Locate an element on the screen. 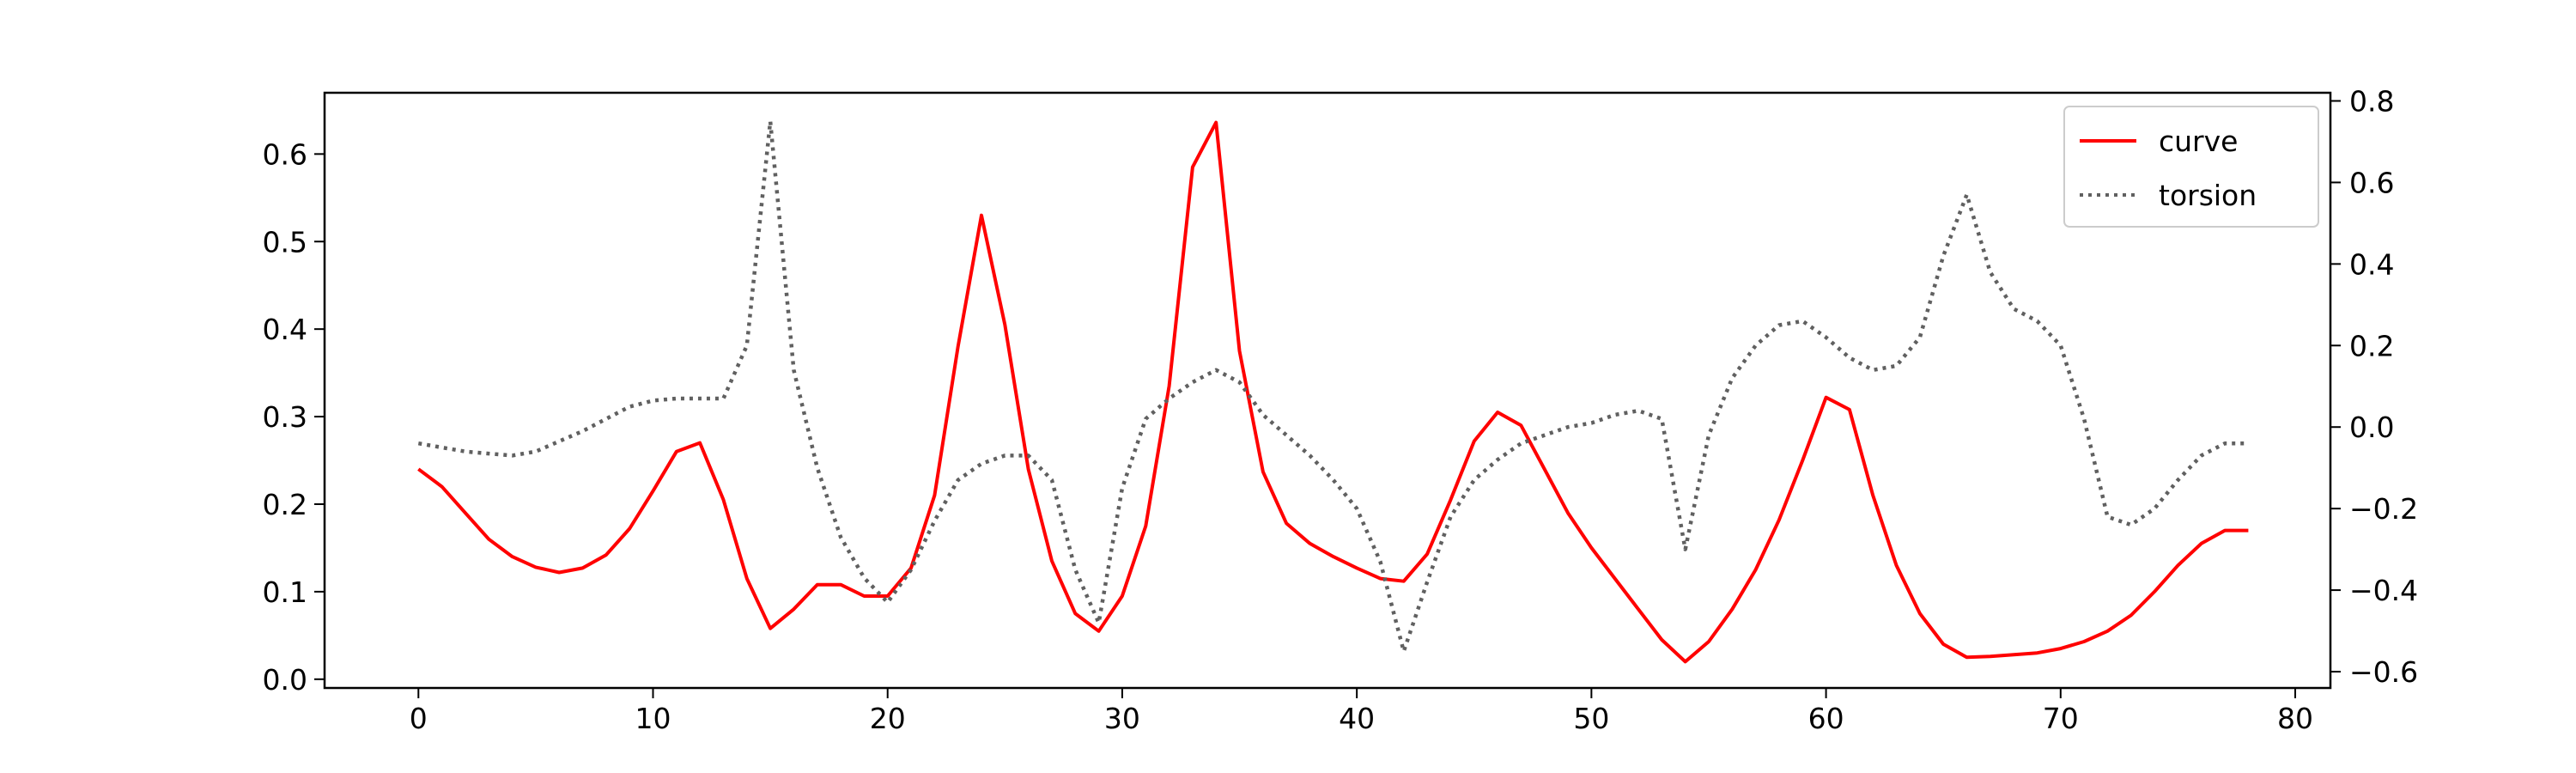 The width and height of the screenshot is (2576, 773). y-left-tick-label: 0.3 is located at coordinates (285, 417).